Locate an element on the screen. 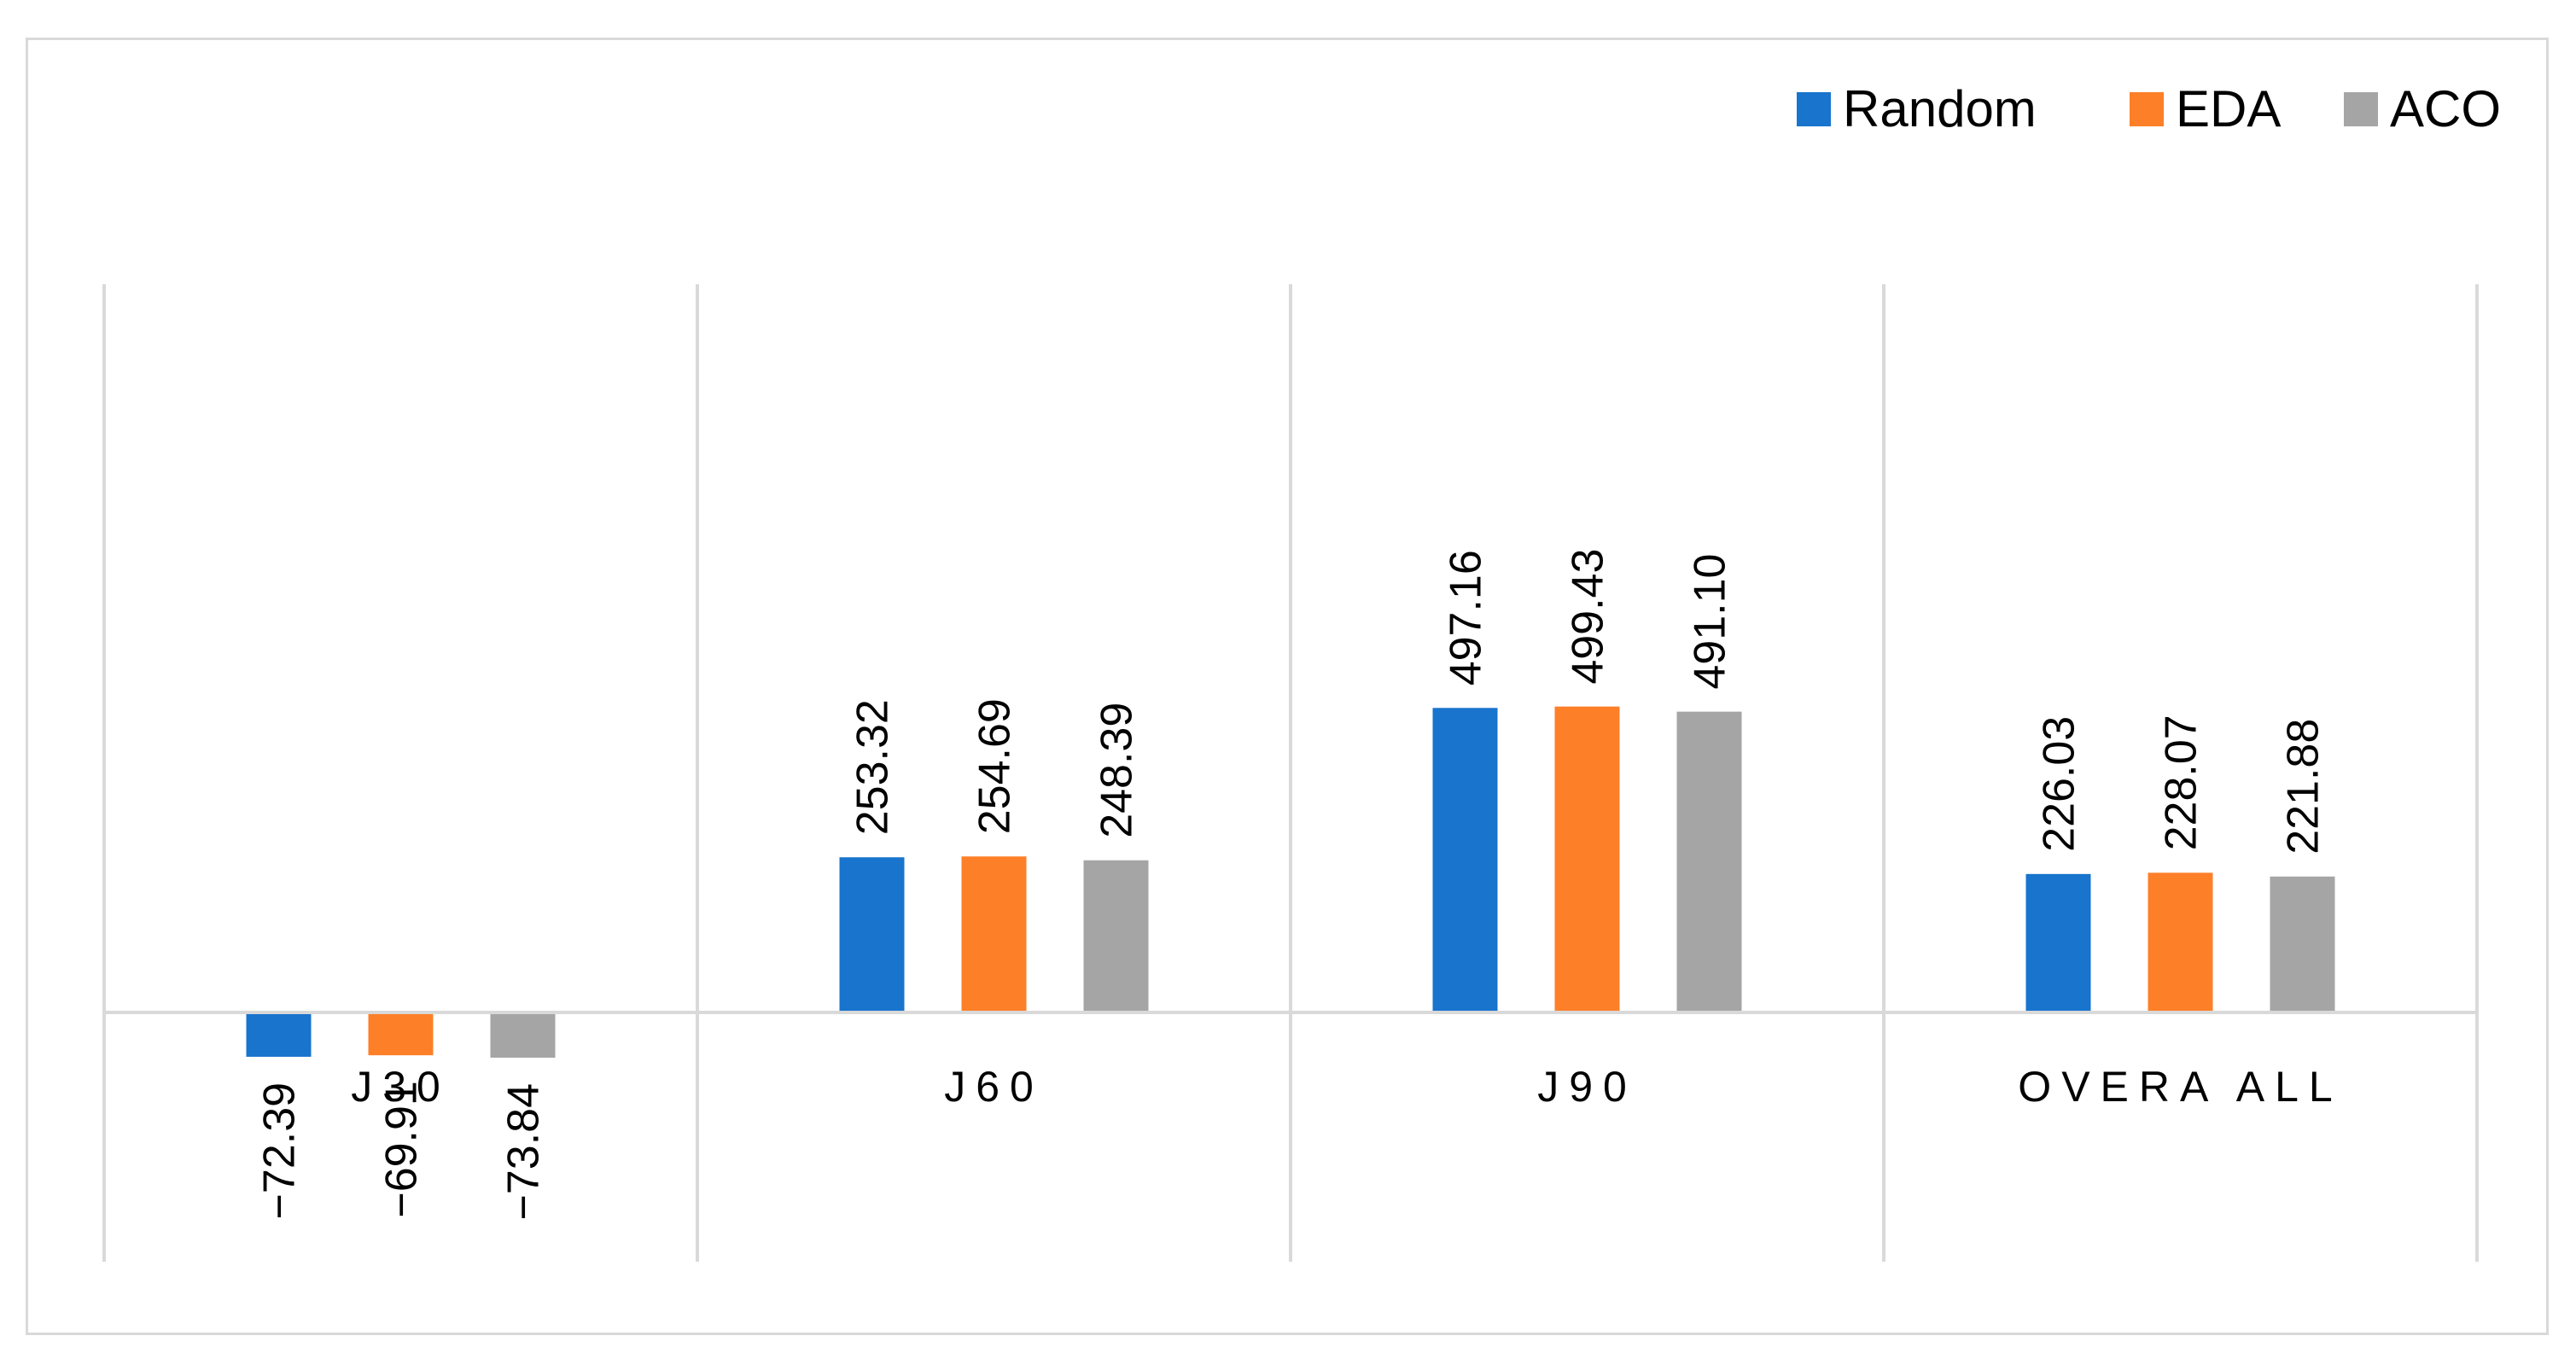  category-label: J60 is located at coordinates (994, 1087).